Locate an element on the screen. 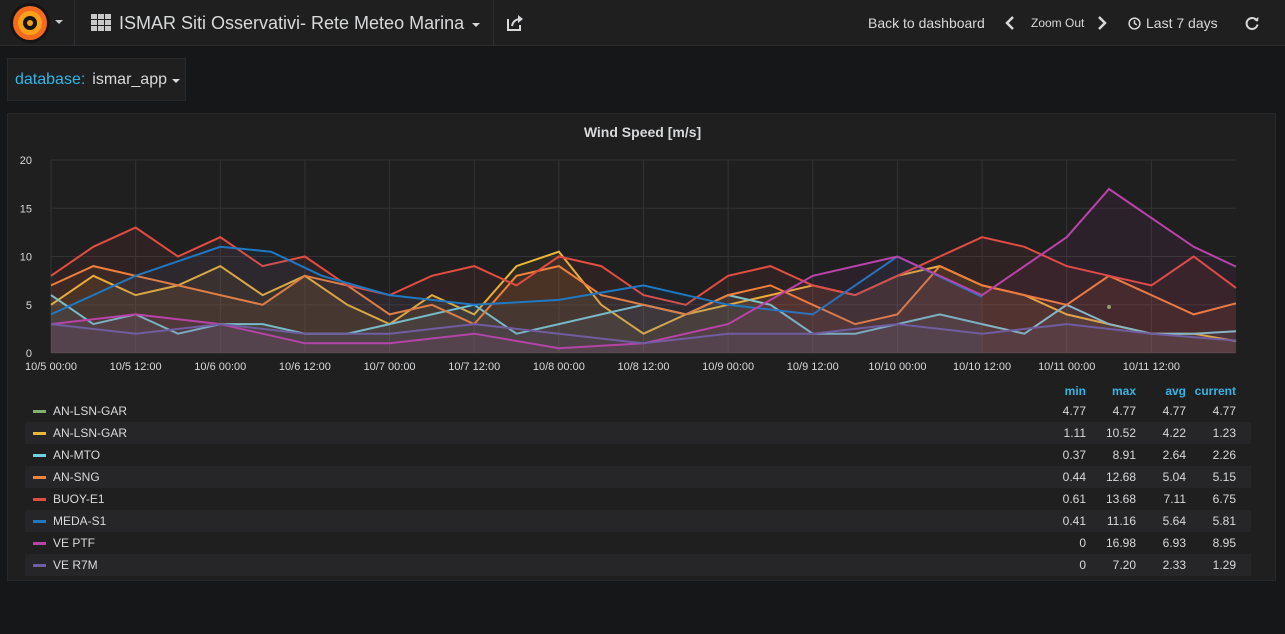 The width and height of the screenshot is (1285, 634). chevron-right-icon is located at coordinates (1102, 23).